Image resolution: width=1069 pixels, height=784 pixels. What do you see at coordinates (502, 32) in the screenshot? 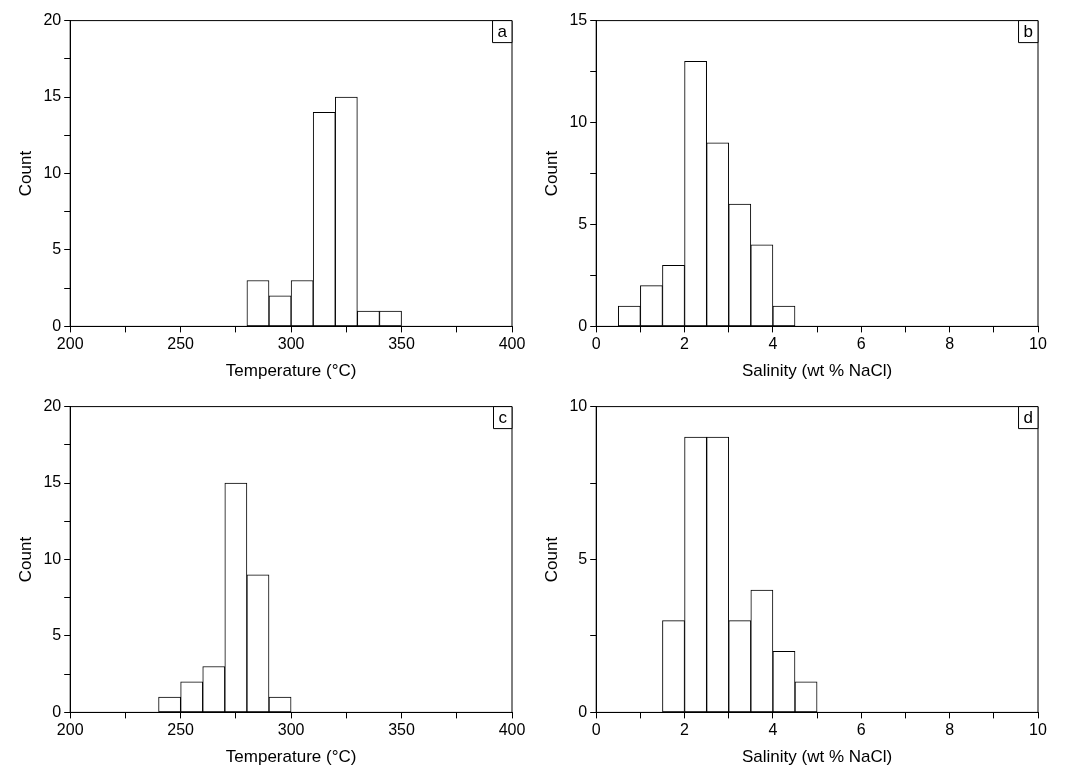
I see `annotation: a` at bounding box center [502, 32].